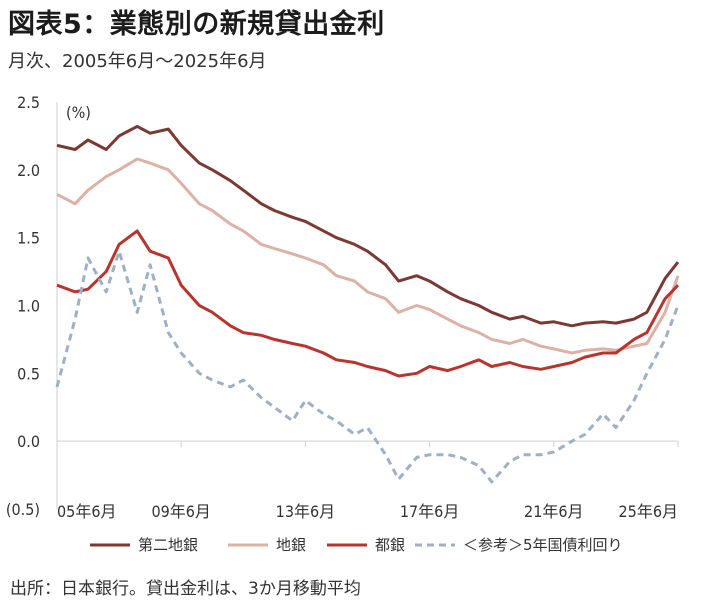 The width and height of the screenshot is (721, 604). What do you see at coordinates (28, 441) in the screenshot?
I see `y-tick-label: 0.0` at bounding box center [28, 441].